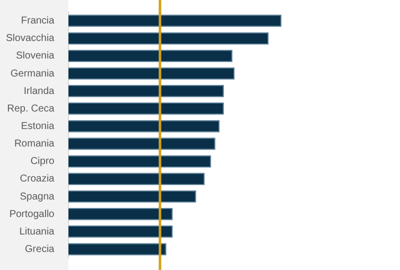 This screenshot has width=400, height=270. What do you see at coordinates (35, 56) in the screenshot?
I see `y-tick-label: Slovenia` at bounding box center [35, 56].